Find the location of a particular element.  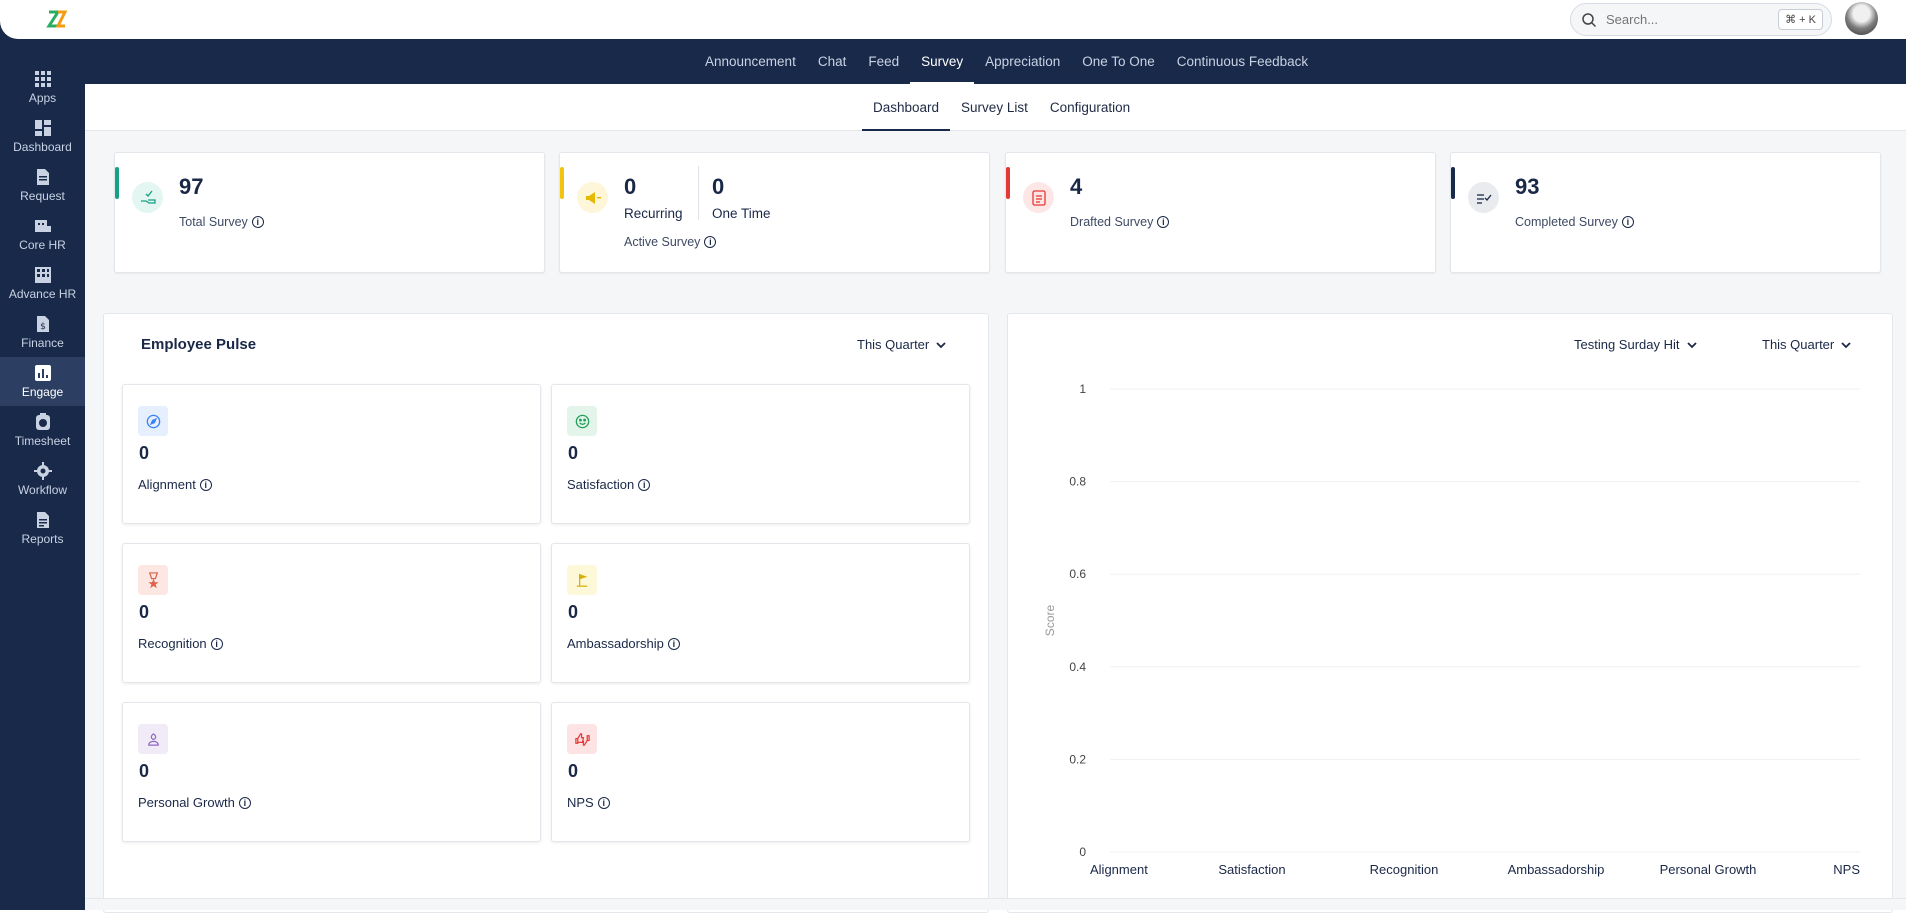

compass-icon is located at coordinates (153, 421).